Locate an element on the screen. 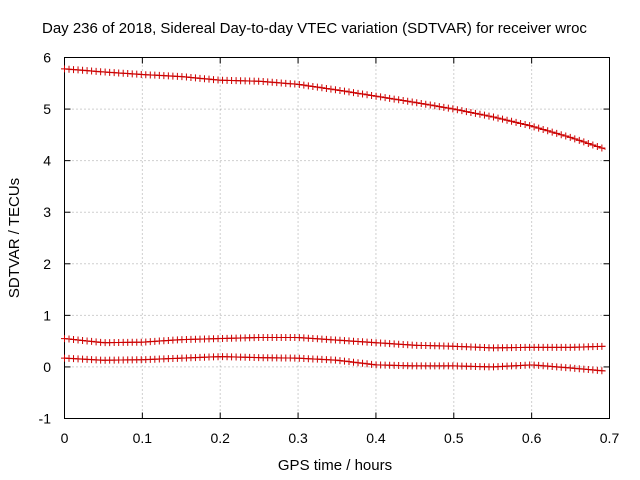 The width and height of the screenshot is (640, 480). series-line is located at coordinates (335, 109).